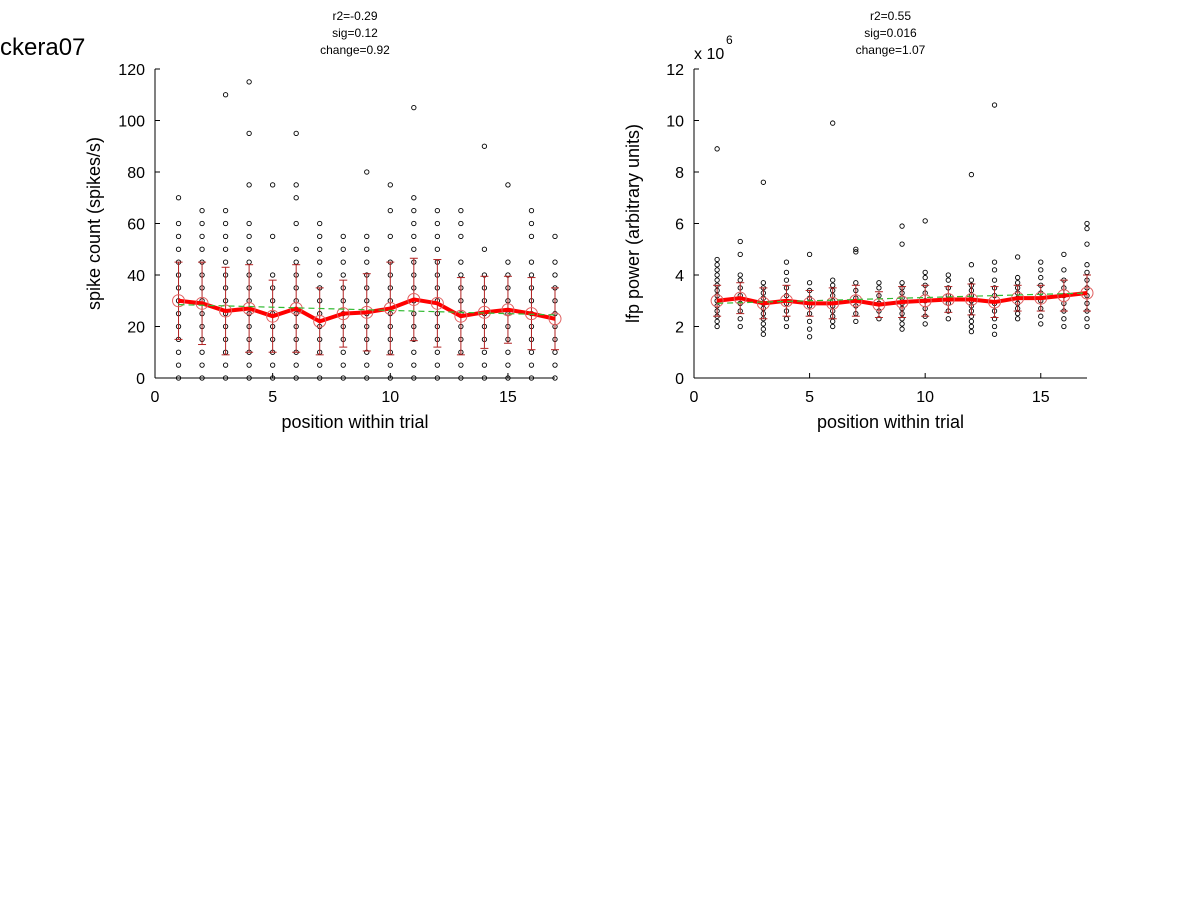 The image size is (1200, 901). What do you see at coordinates (679, 225) in the screenshot?
I see `y-tick-label: 6` at bounding box center [679, 225].